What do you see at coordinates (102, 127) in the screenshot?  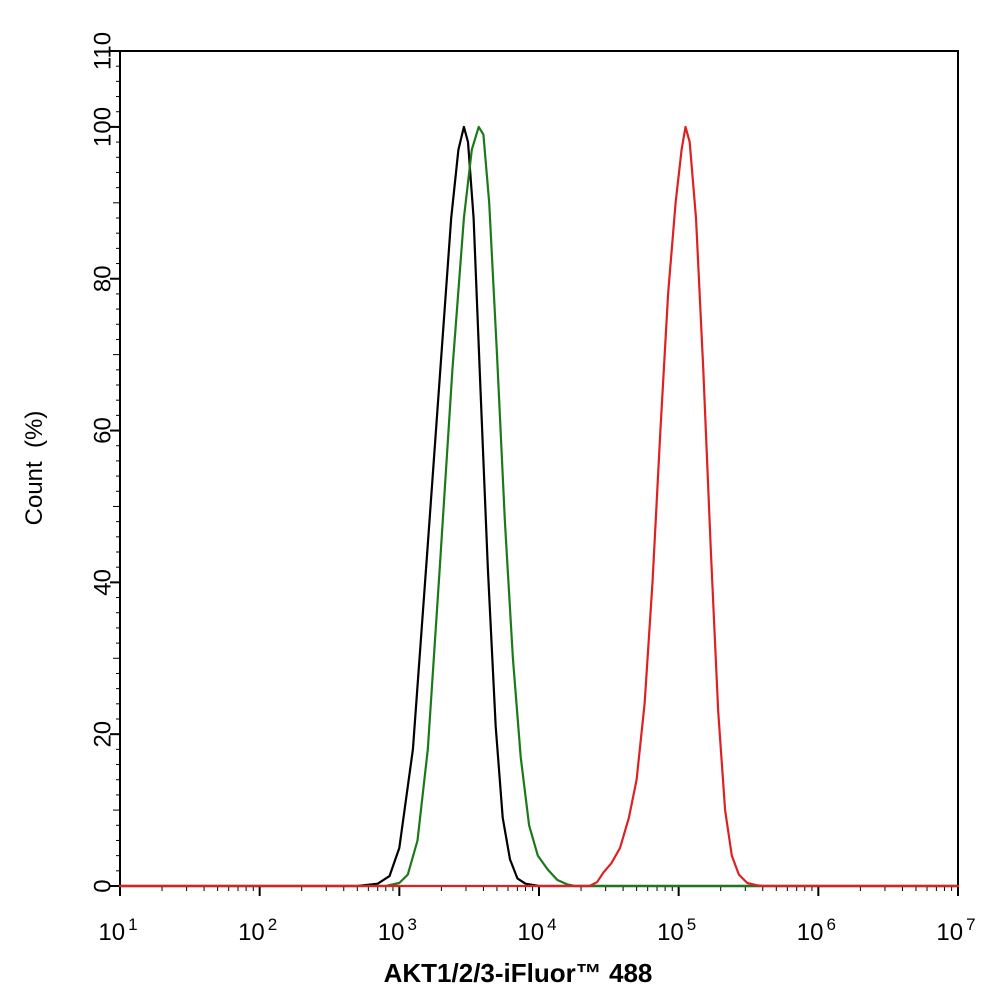 I see `y-tick-label: 100` at bounding box center [102, 127].